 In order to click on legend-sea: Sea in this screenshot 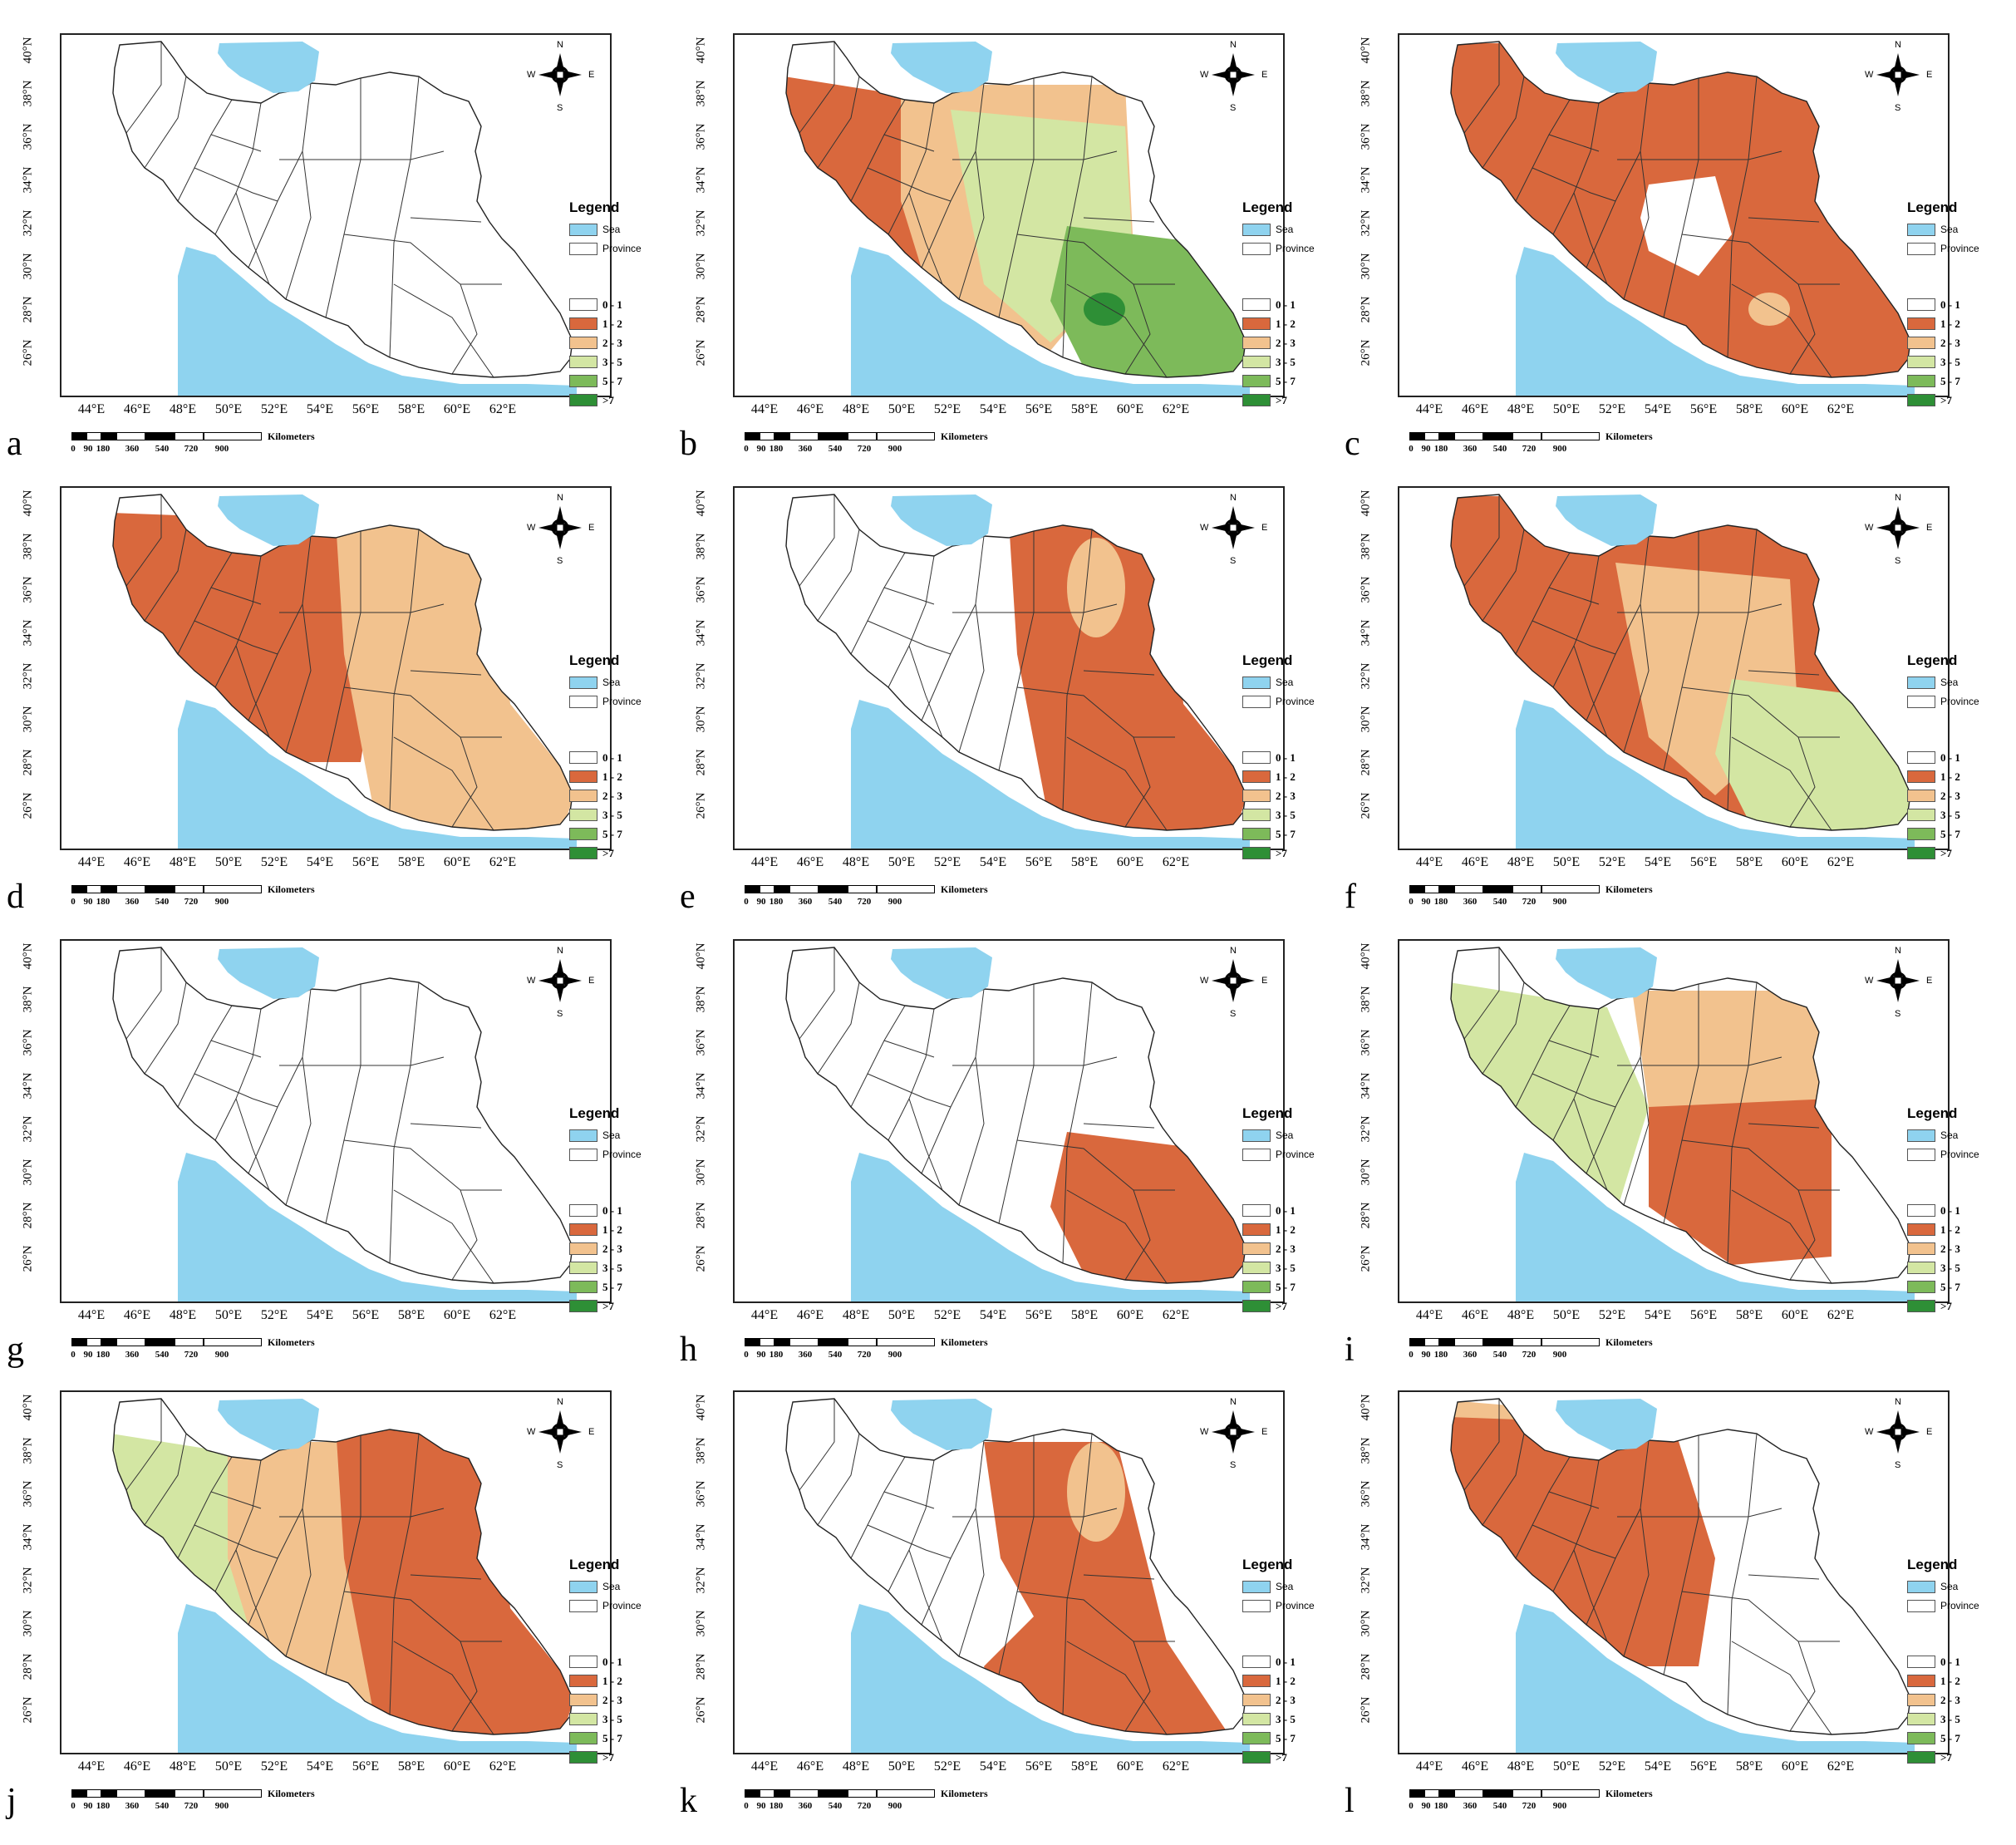, I will do `click(1296, 1137)`.